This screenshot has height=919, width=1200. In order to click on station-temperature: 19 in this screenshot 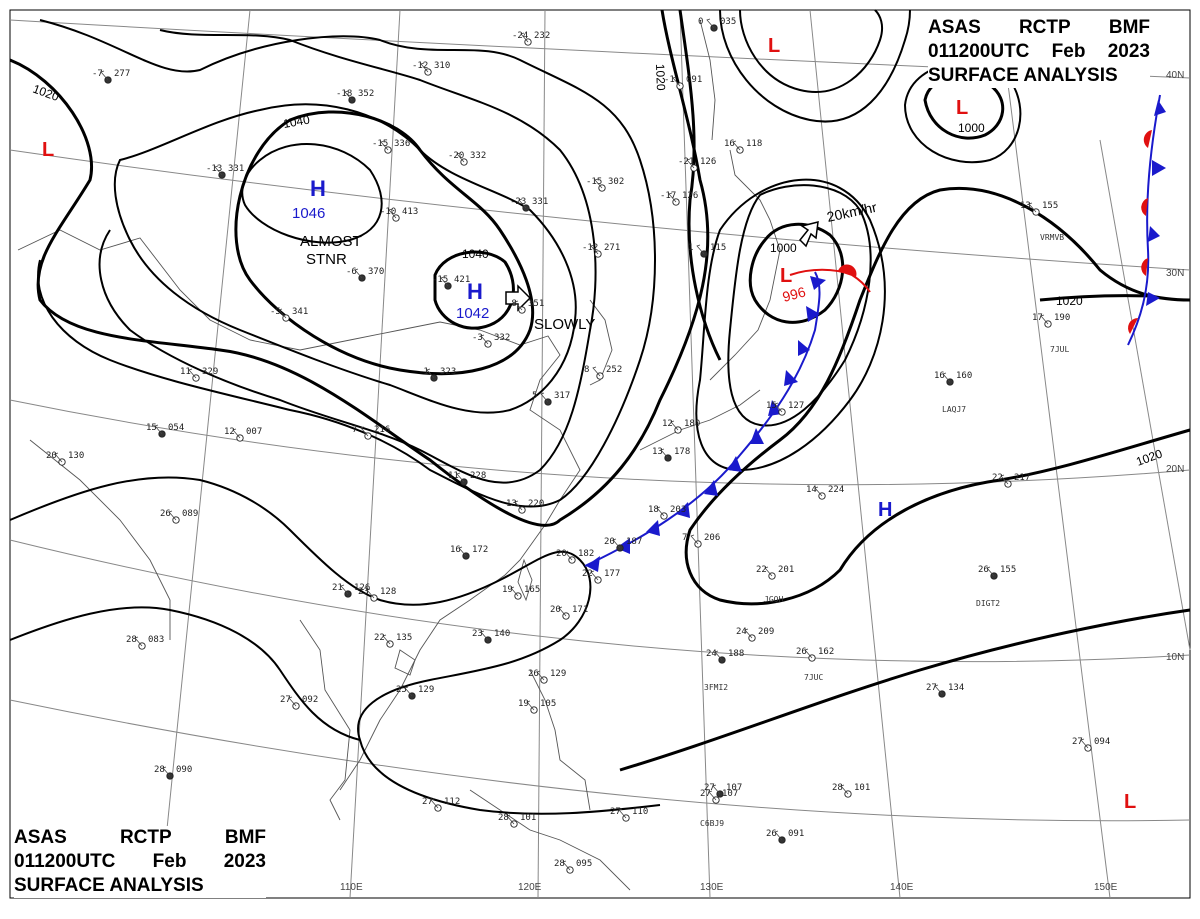, I will do `click(507, 590)`.